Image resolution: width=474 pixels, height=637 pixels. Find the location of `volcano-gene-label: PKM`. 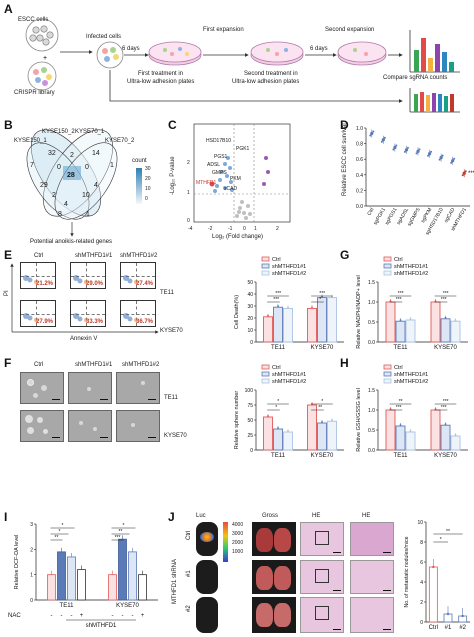

volcano-gene-label: PKM is located at coordinates (235, 179).